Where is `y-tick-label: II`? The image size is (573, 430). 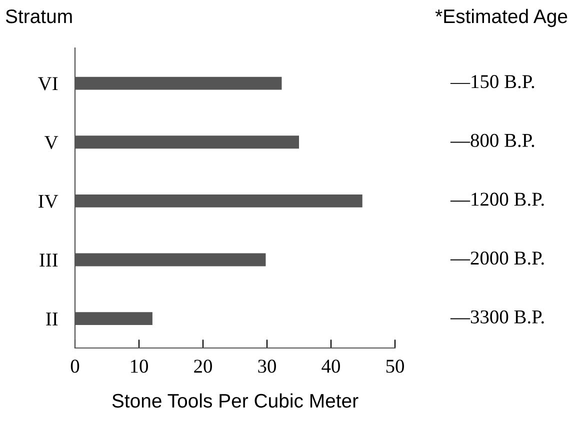
y-tick-label: II is located at coordinates (52, 319).